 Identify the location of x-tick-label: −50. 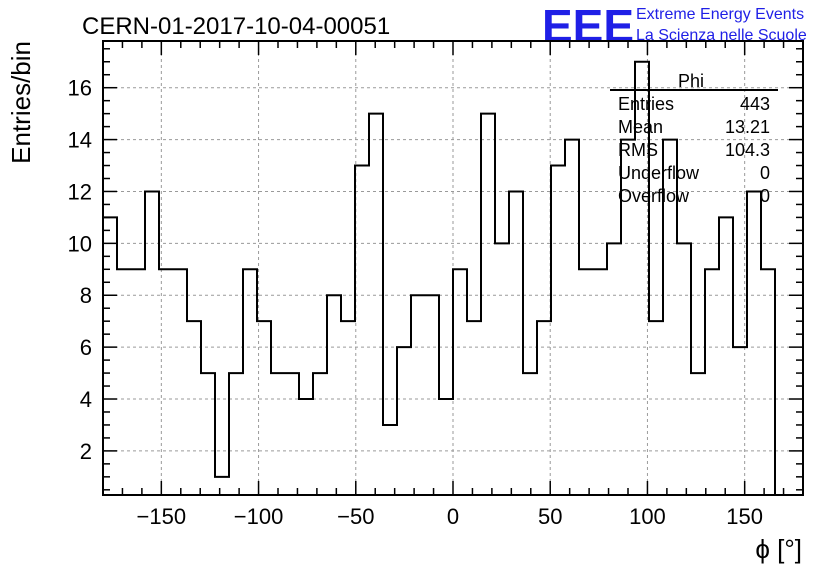
(355, 516).